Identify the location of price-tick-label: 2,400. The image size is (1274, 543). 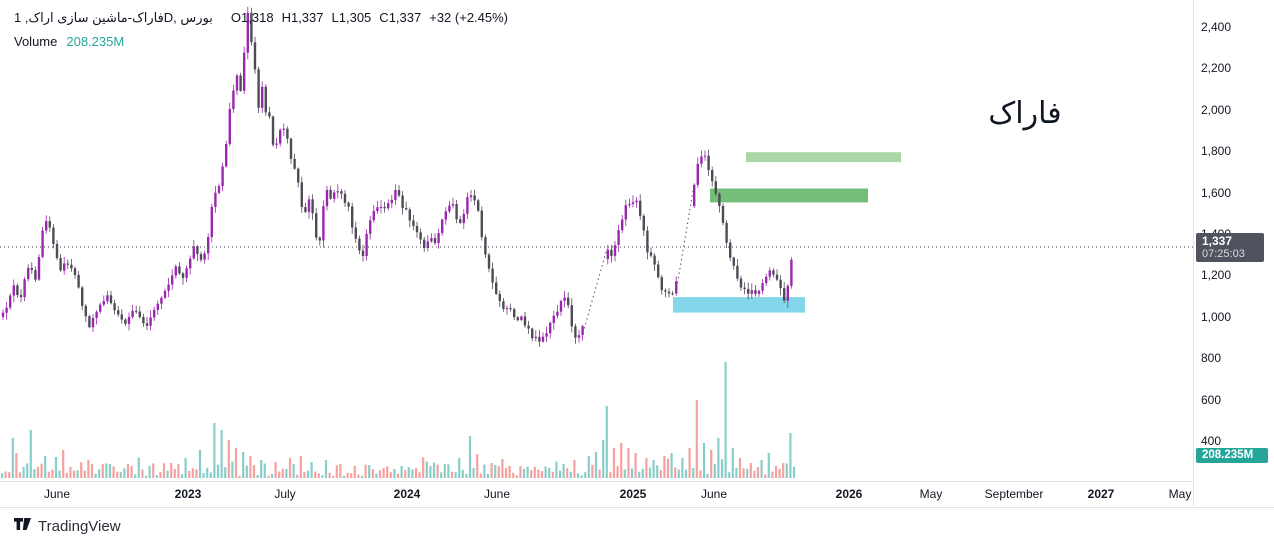
(1216, 27).